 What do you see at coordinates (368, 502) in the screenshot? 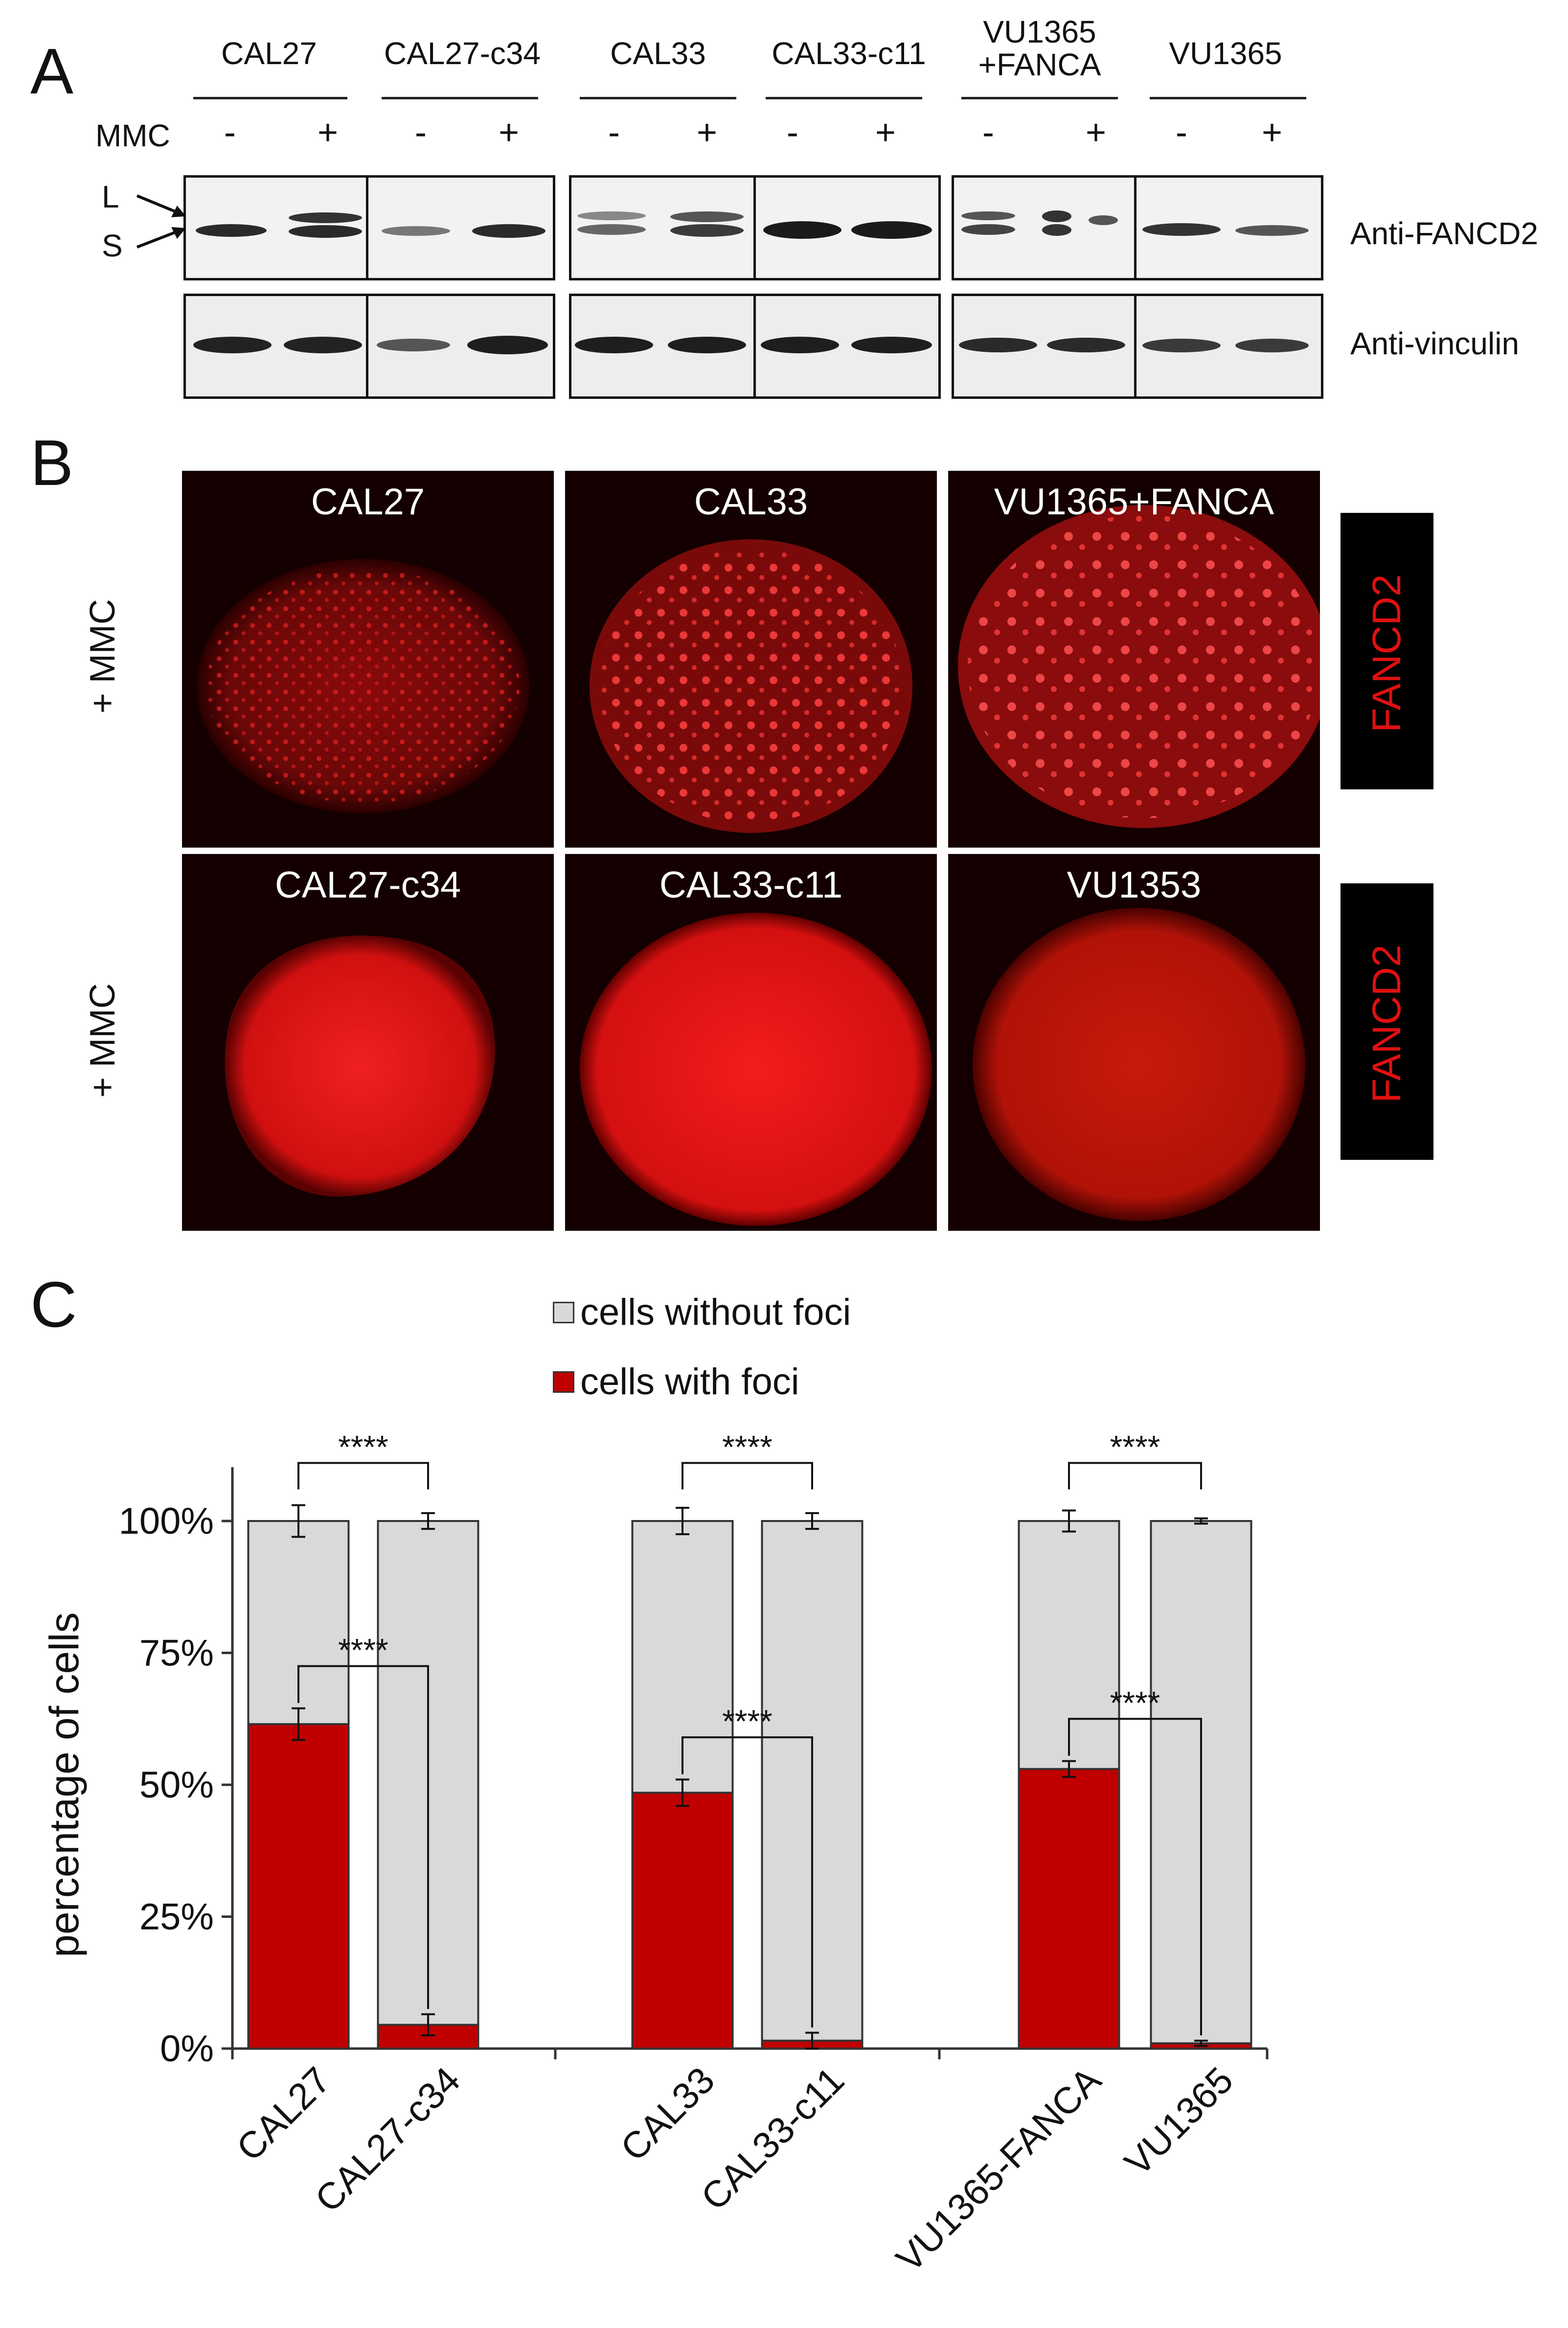
I see `micrograph-label: CAL27` at bounding box center [368, 502].